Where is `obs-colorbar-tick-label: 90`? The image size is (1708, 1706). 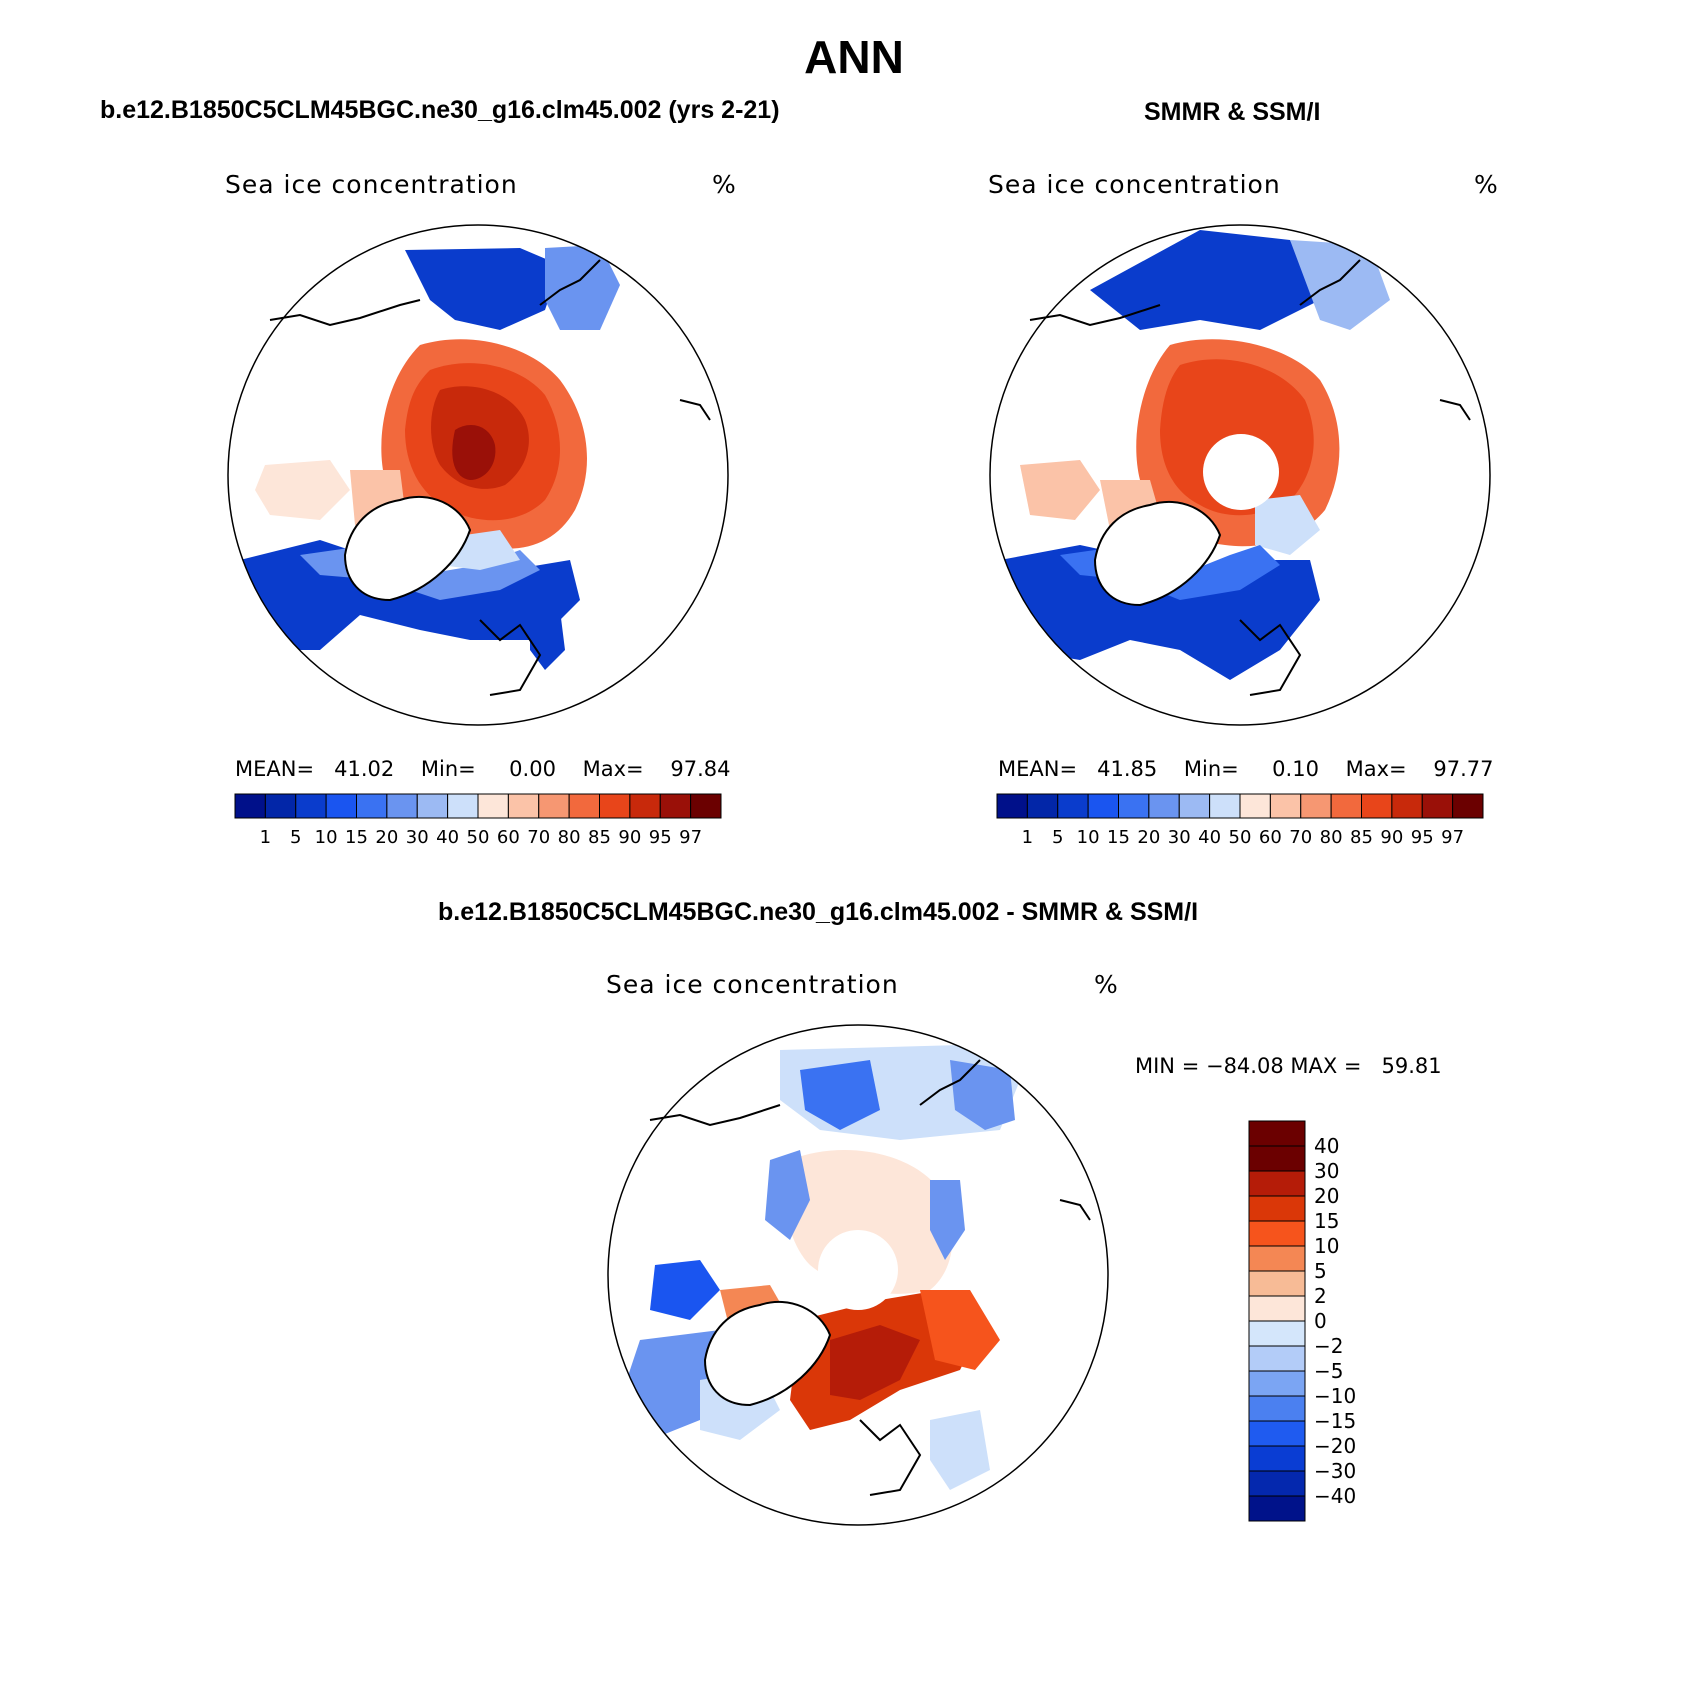
obs-colorbar-tick-label: 90 is located at coordinates (1391, 837).